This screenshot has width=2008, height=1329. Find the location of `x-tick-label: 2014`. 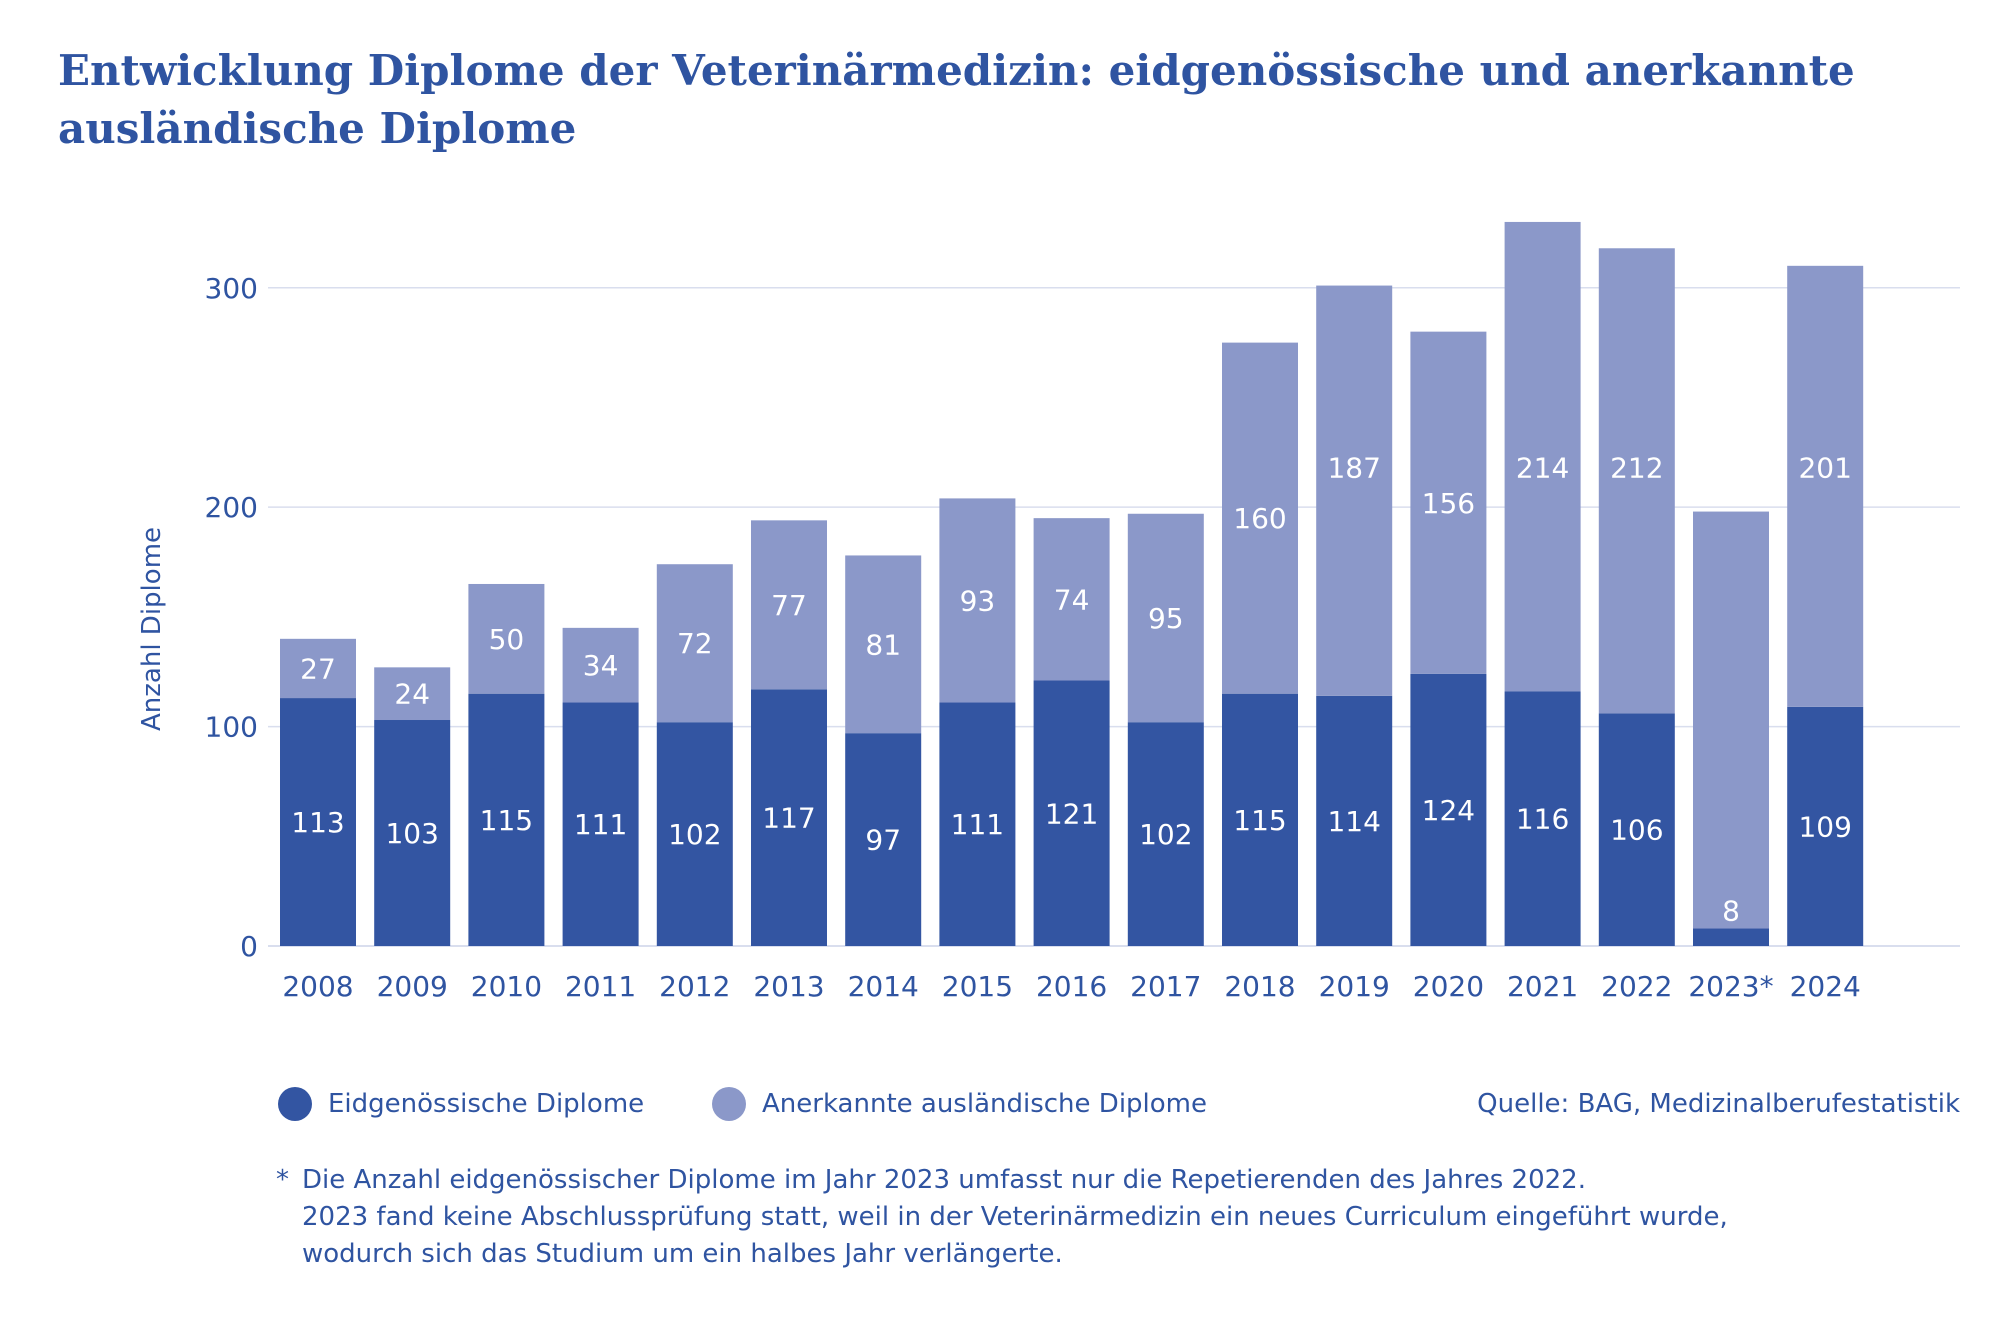

x-tick-label: 2014 is located at coordinates (883, 986).